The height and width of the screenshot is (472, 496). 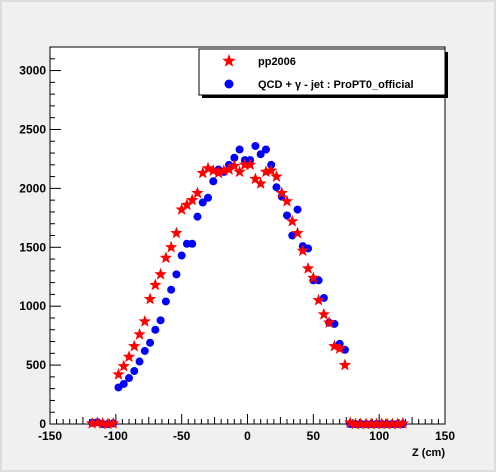 I want to click on legend-marks, so click(x=229, y=71).